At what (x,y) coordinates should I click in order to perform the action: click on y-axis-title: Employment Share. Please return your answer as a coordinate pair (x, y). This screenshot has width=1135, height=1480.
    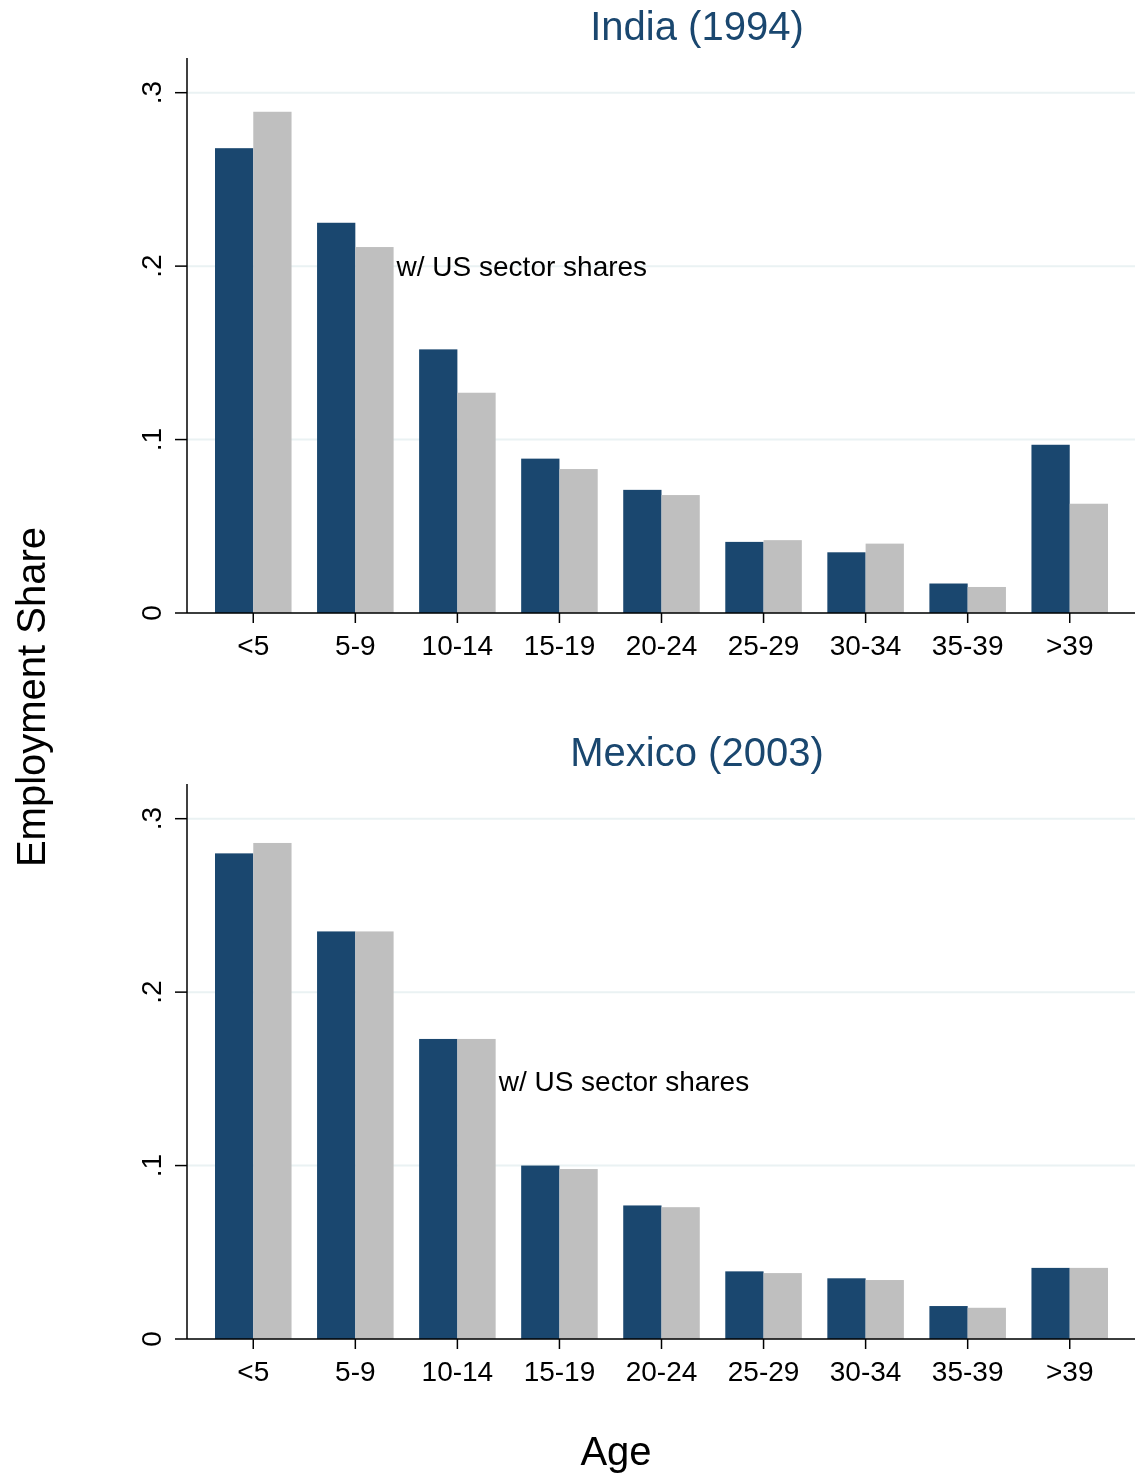
    Looking at the image, I should click on (31, 697).